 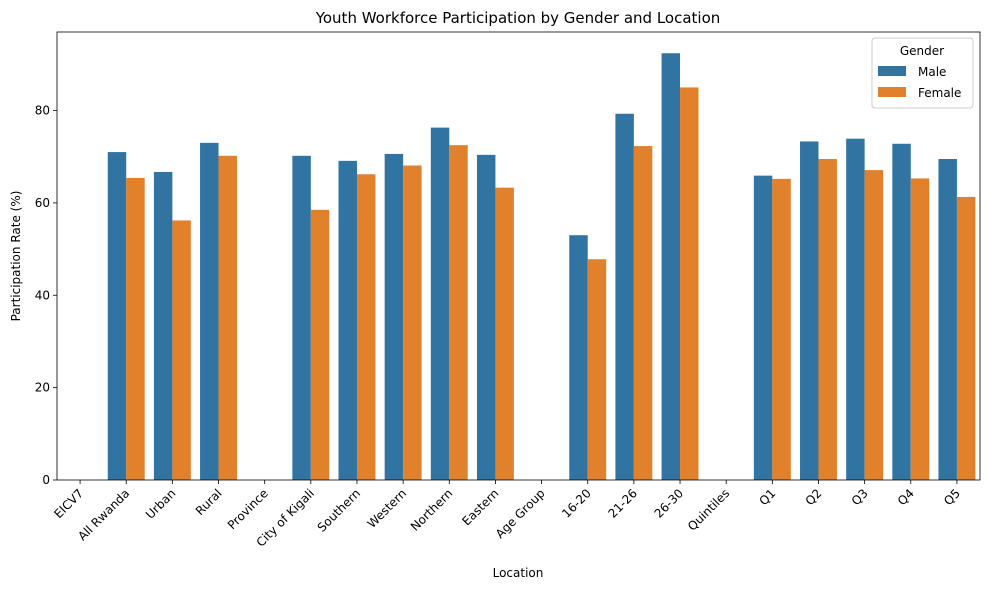 I want to click on bar-male-q4, so click(x=901, y=311).